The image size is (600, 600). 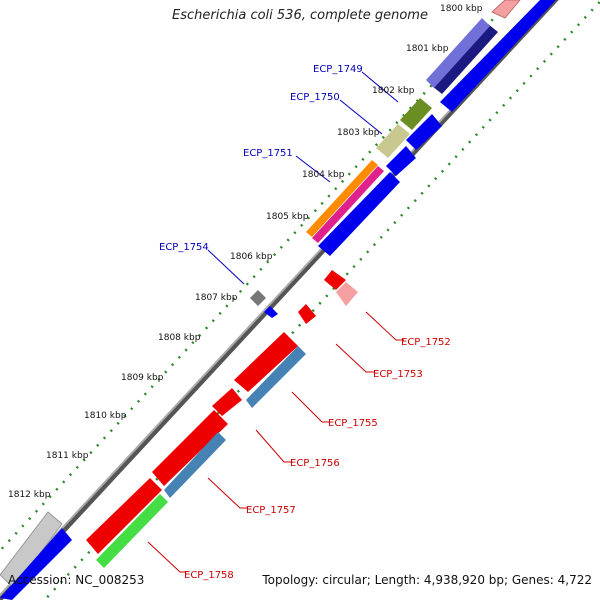 I want to click on accession-text: Accession: NC_008253, so click(x=76, y=580).